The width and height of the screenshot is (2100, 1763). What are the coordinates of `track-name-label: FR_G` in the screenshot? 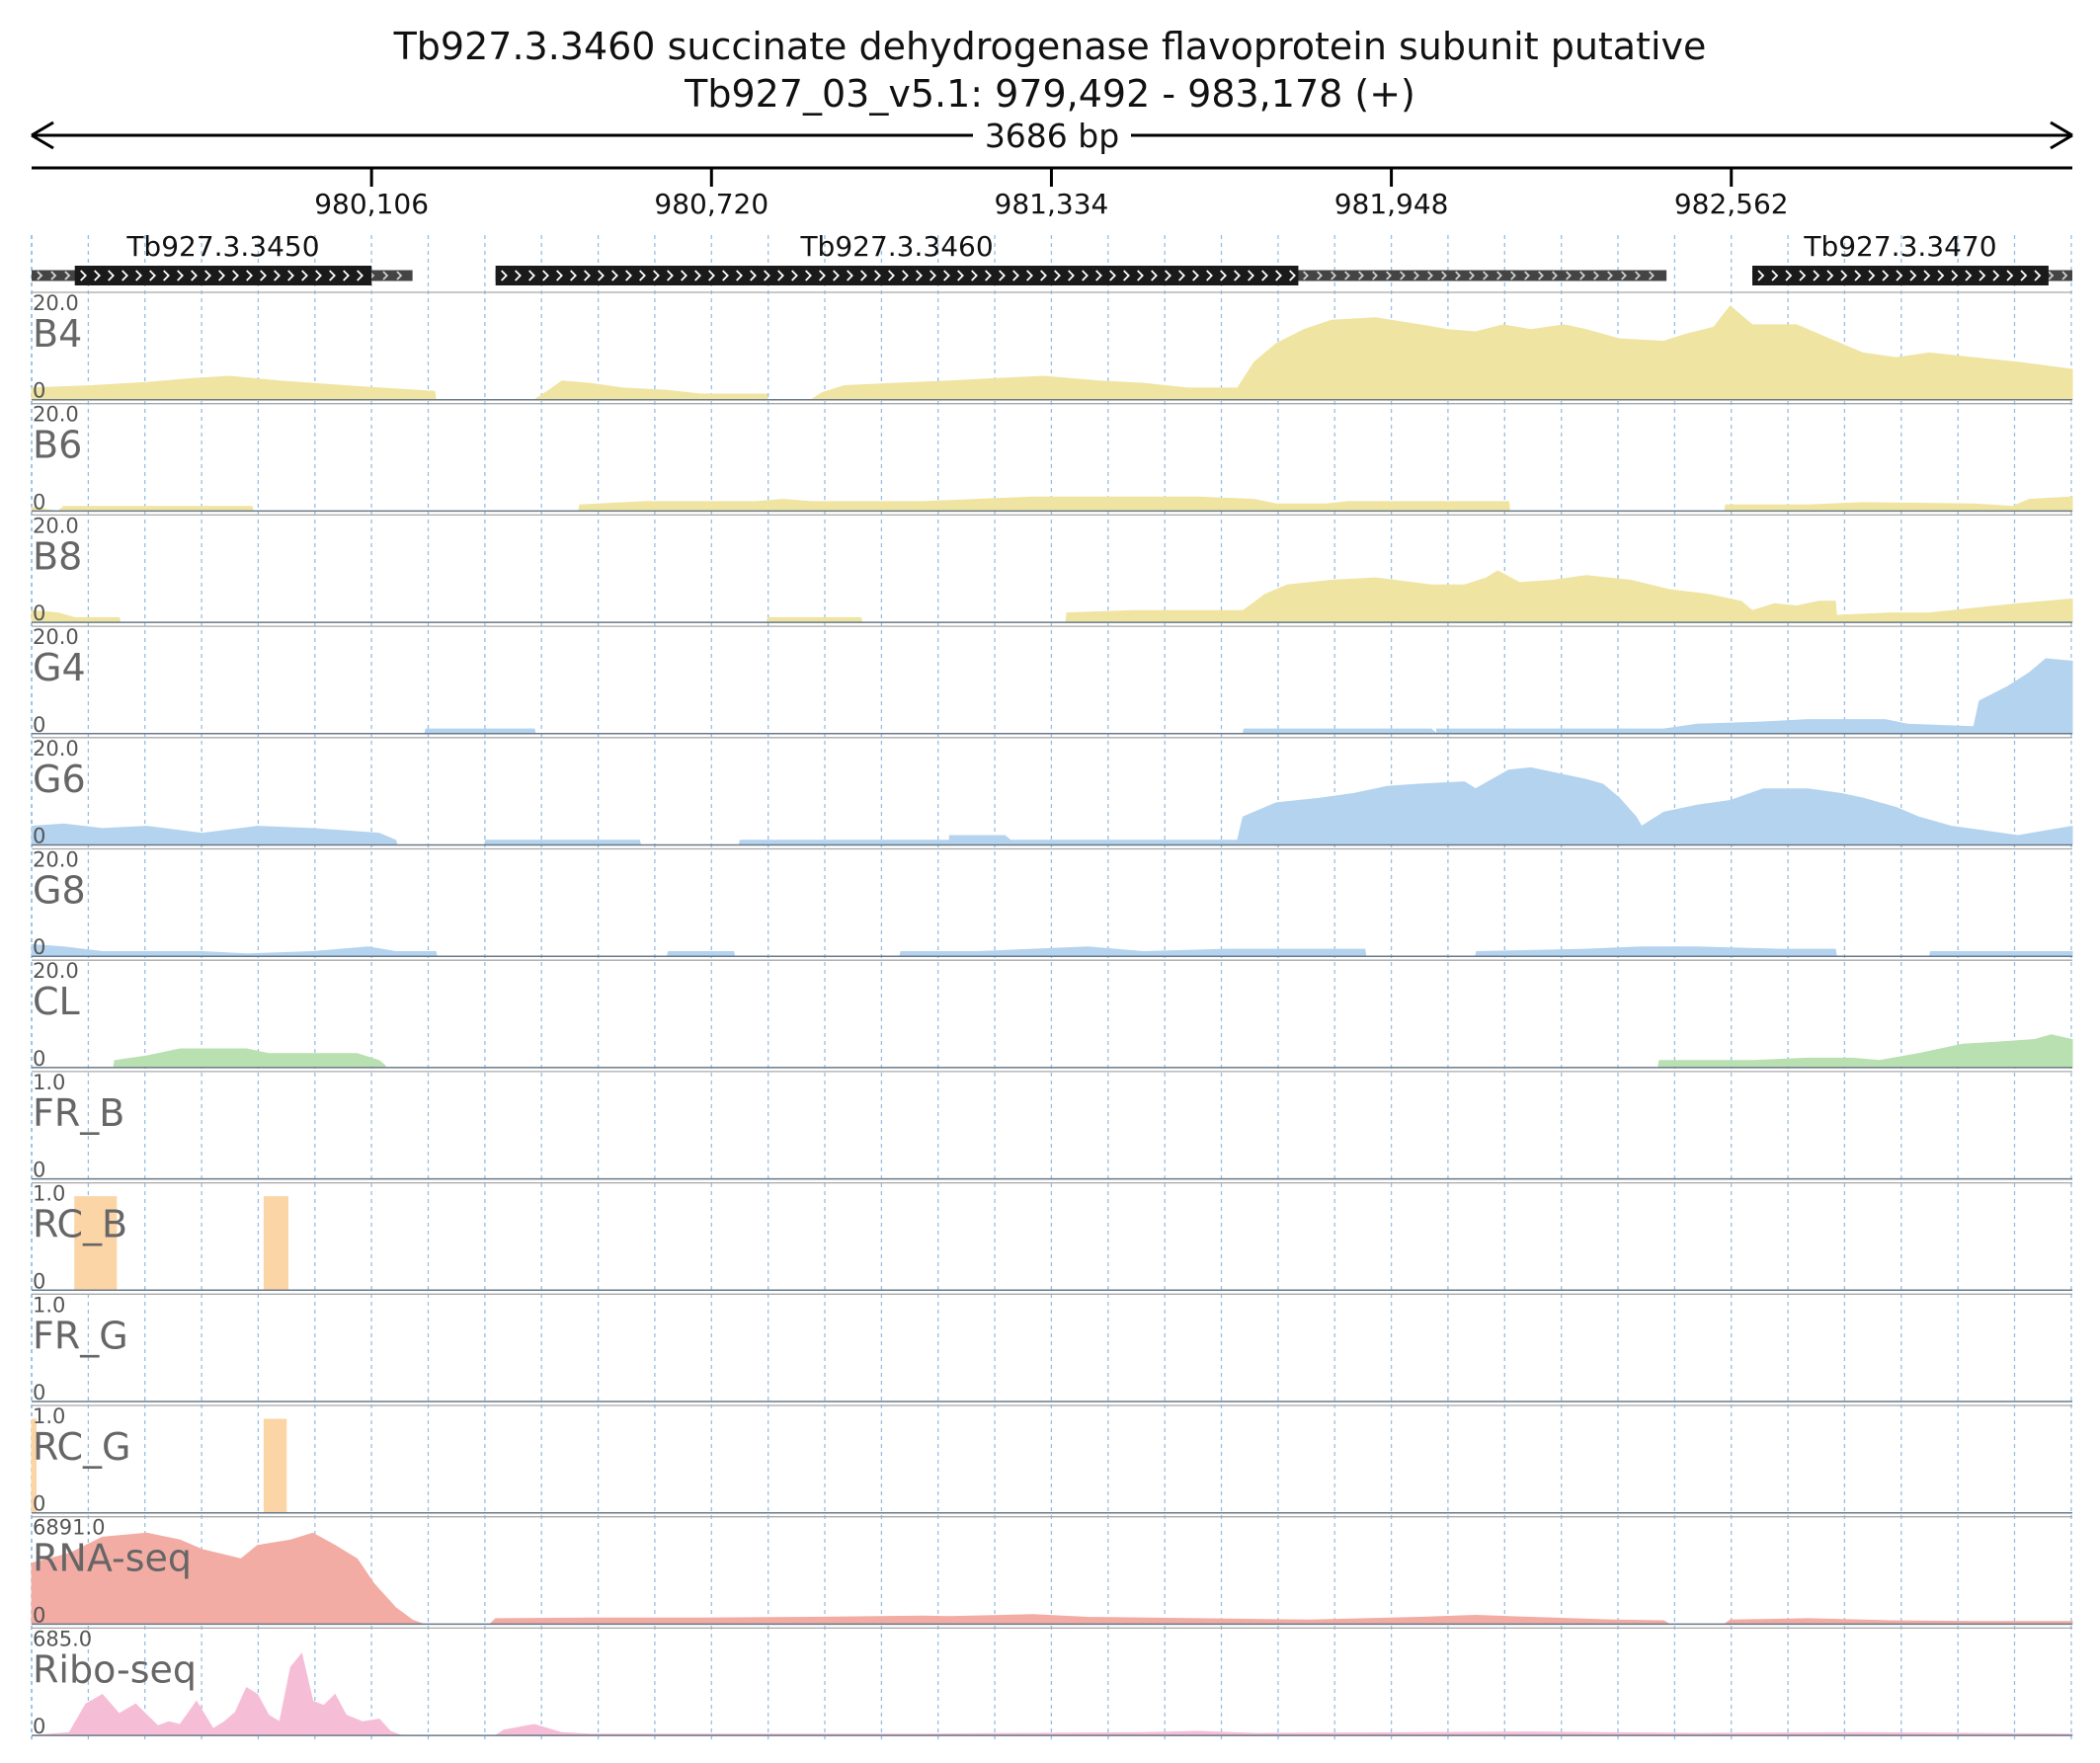 It's located at (80, 1335).